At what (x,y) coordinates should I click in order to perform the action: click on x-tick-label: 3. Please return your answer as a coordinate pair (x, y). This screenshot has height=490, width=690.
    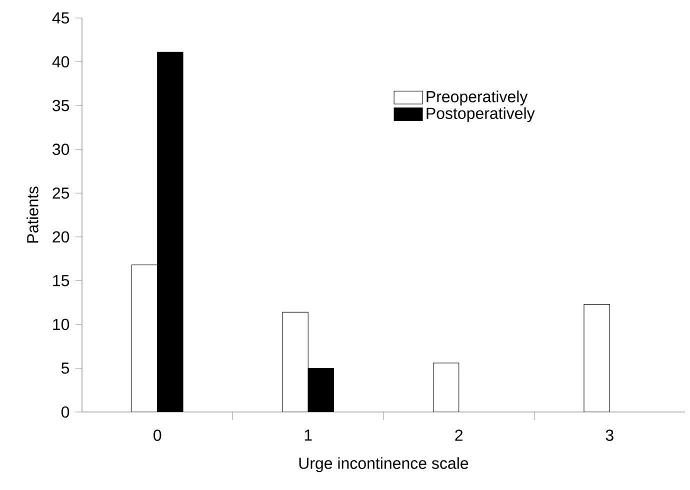
    Looking at the image, I should click on (610, 435).